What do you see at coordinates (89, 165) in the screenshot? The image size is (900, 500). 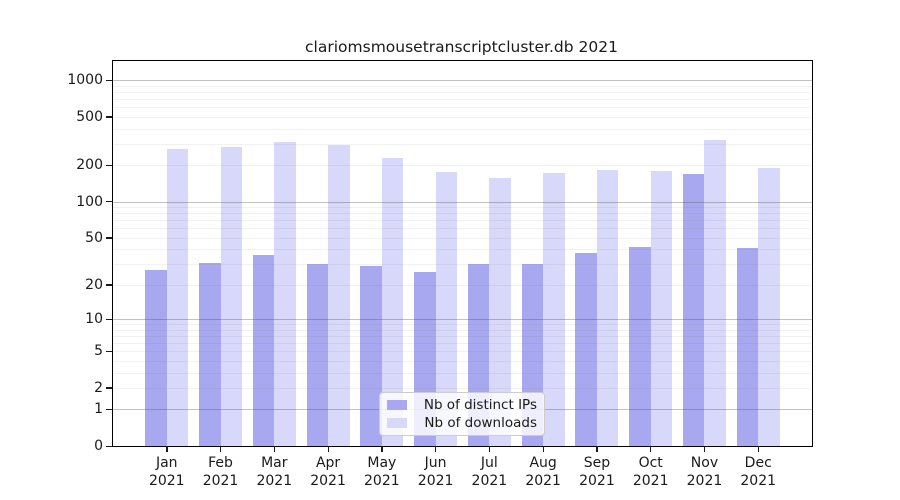 I see `y-tick-label: 200` at bounding box center [89, 165].